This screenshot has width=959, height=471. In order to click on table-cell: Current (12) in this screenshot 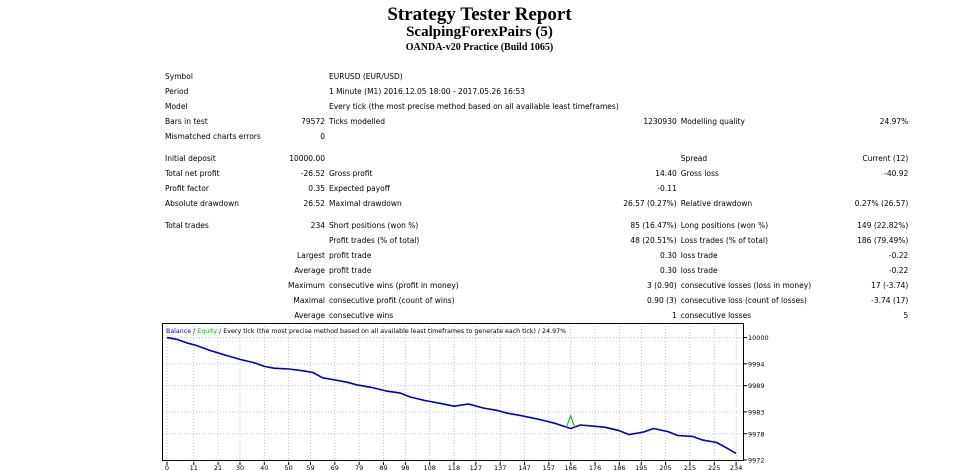, I will do `click(885, 158)`.